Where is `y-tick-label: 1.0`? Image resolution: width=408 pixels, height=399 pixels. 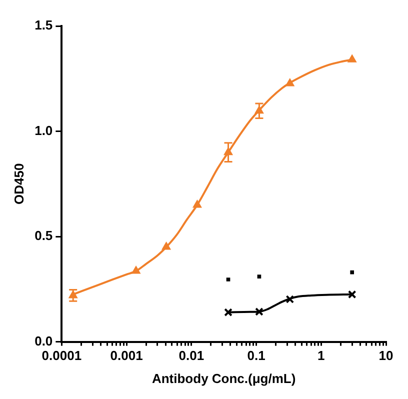
y-tick-label: 1.0 is located at coordinates (43, 130).